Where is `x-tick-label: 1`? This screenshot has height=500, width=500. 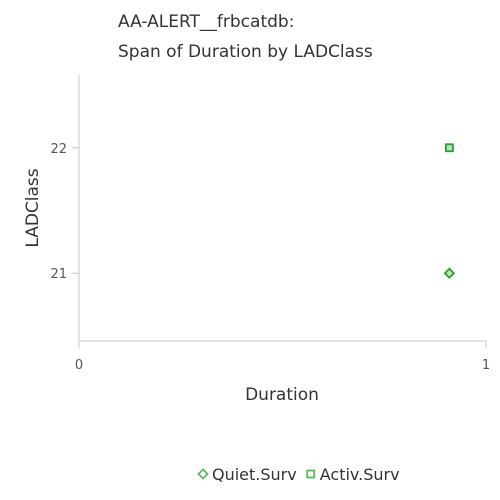 x-tick-label: 1 is located at coordinates (486, 365).